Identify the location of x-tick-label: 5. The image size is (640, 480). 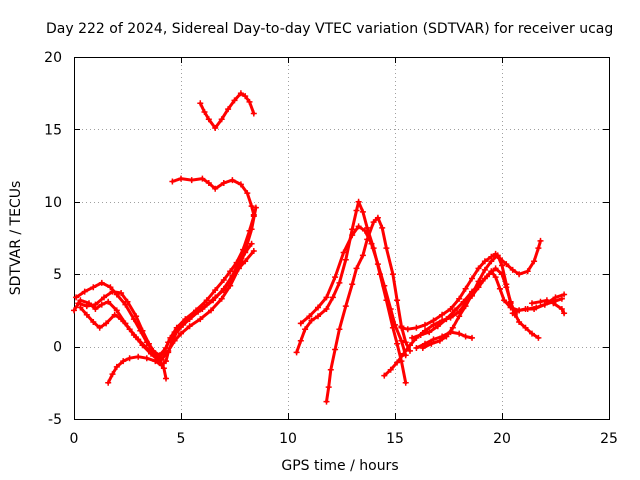
(181, 439).